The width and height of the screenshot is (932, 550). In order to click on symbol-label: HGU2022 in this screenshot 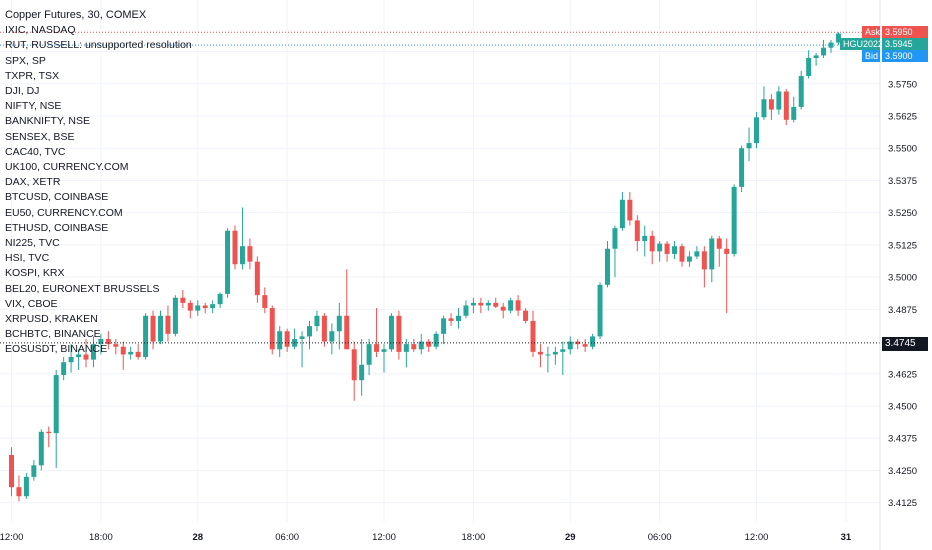, I will do `click(863, 44)`.